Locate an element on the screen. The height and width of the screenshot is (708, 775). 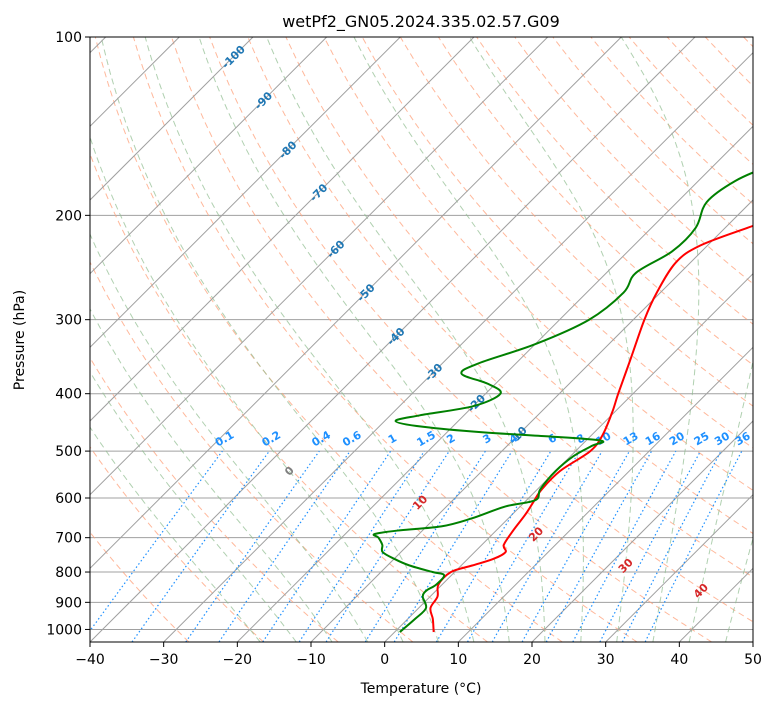
x-axis: −40 −30 −20 −10 0 10 20 30 40 50 is located at coordinates (418, 655).